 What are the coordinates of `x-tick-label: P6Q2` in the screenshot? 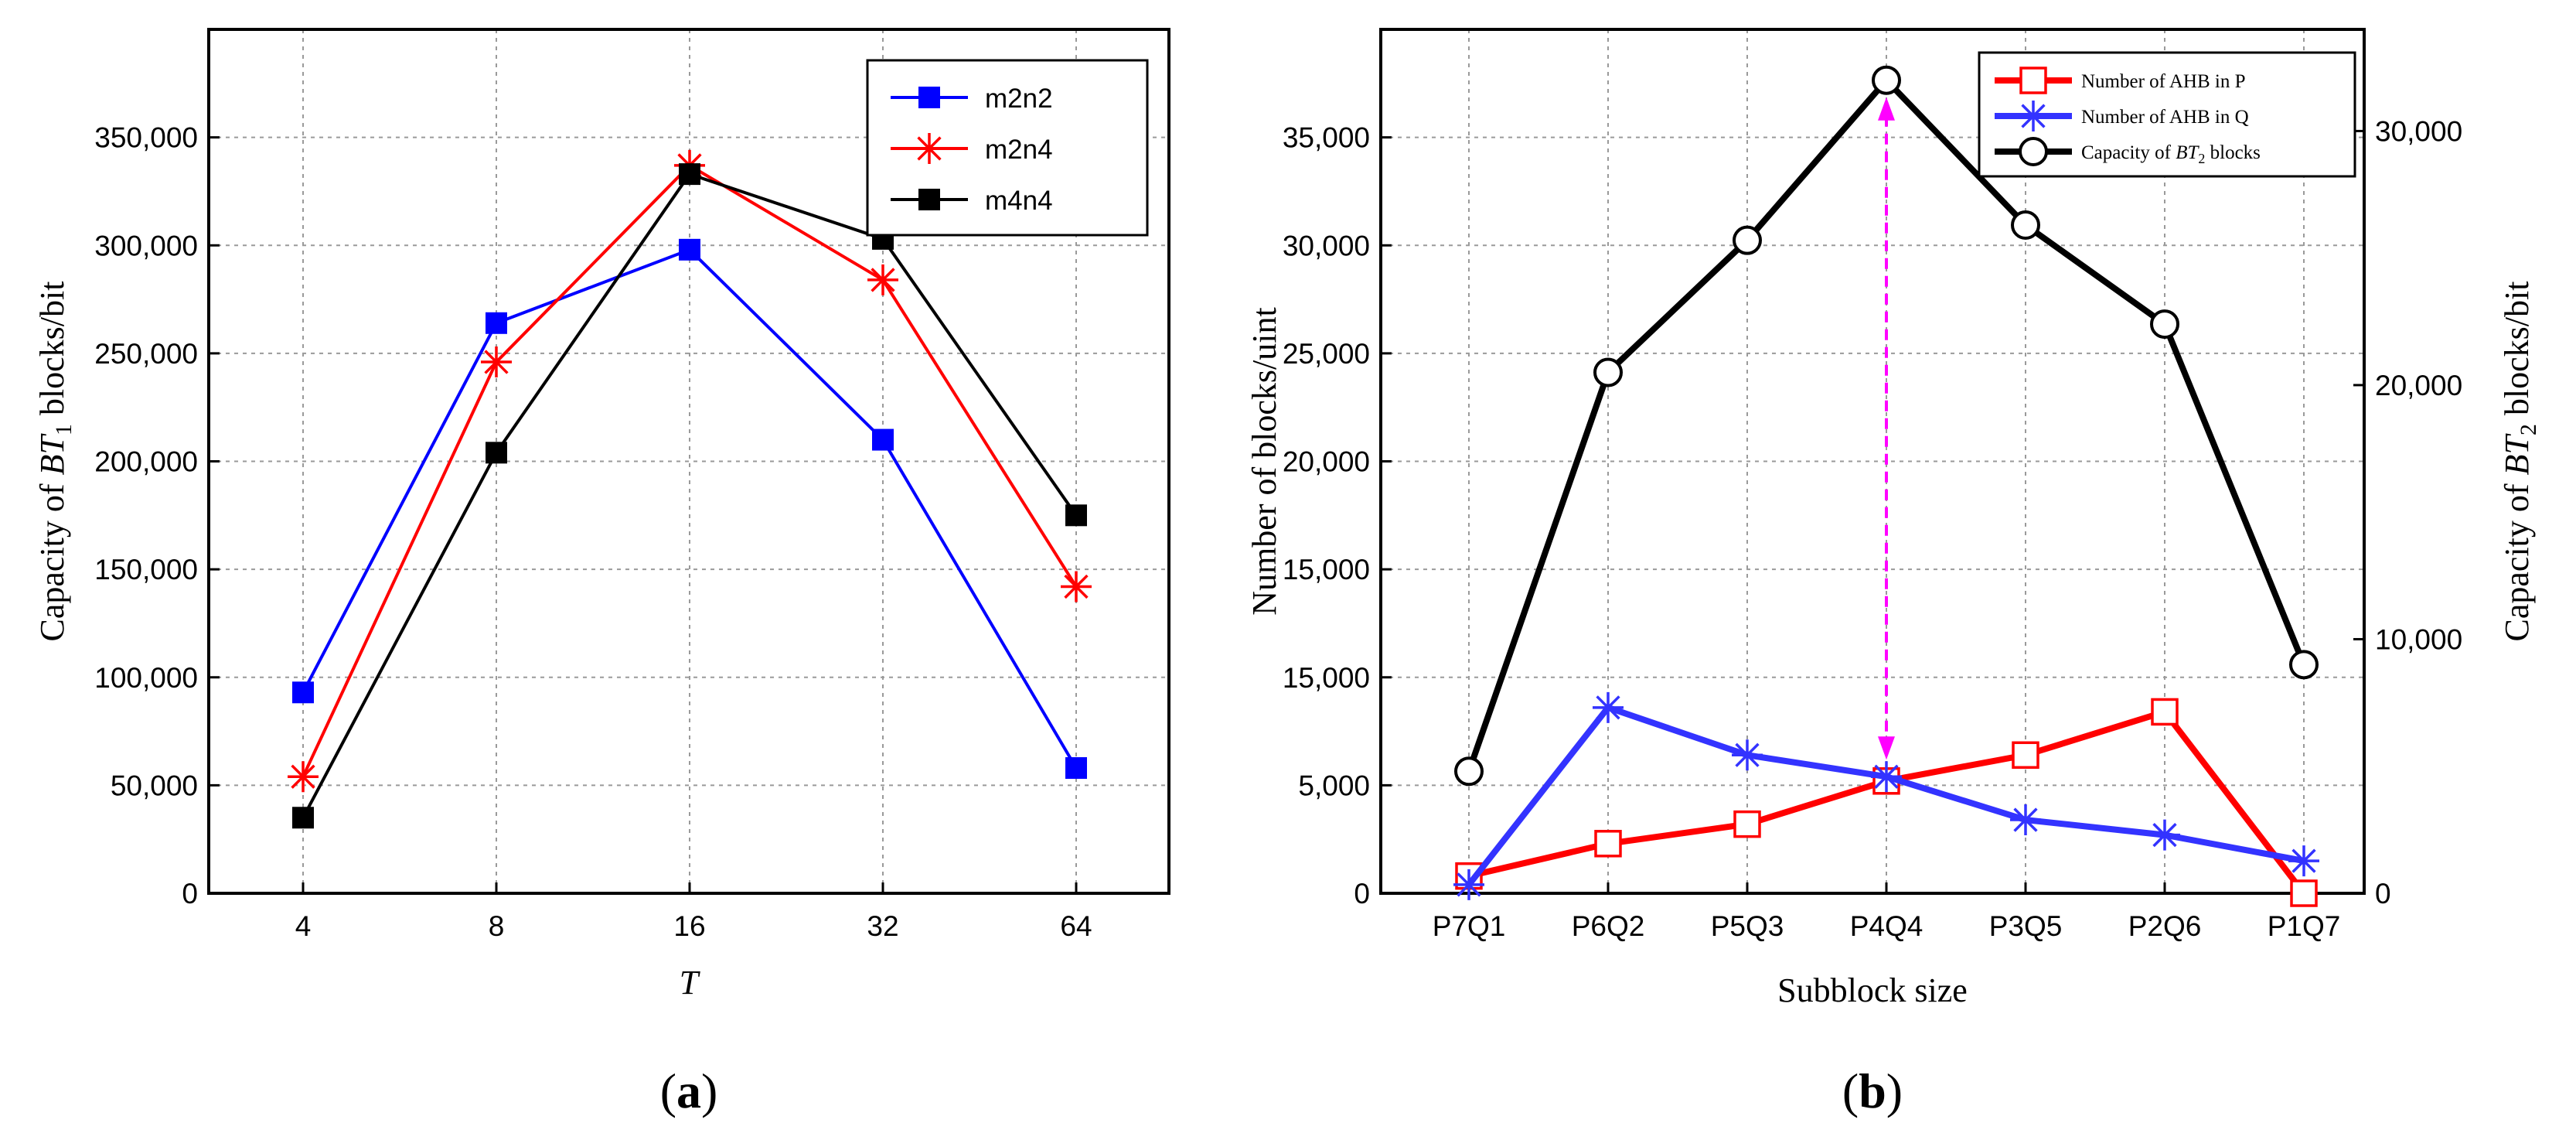 It's located at (1608, 926).